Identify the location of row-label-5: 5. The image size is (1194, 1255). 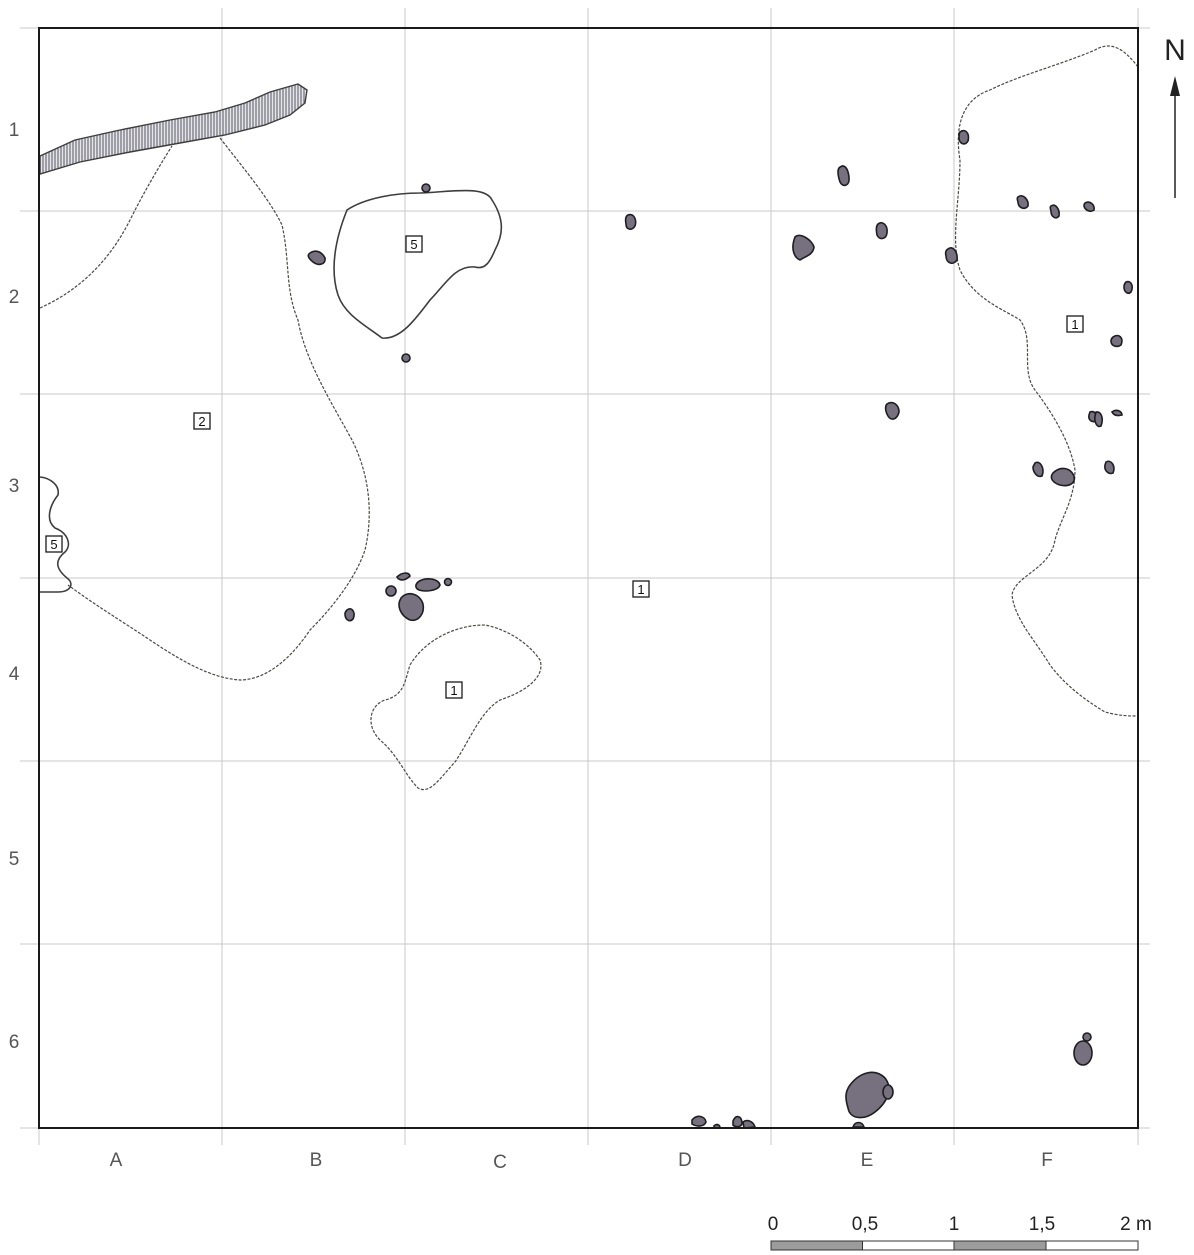
(14, 859).